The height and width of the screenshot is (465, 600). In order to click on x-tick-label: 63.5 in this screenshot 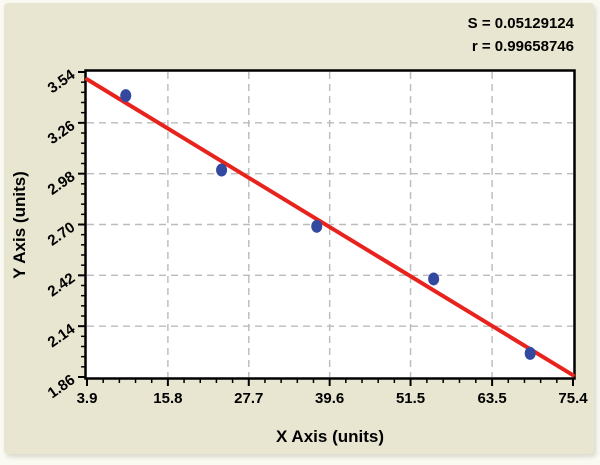, I will do `click(492, 398)`.